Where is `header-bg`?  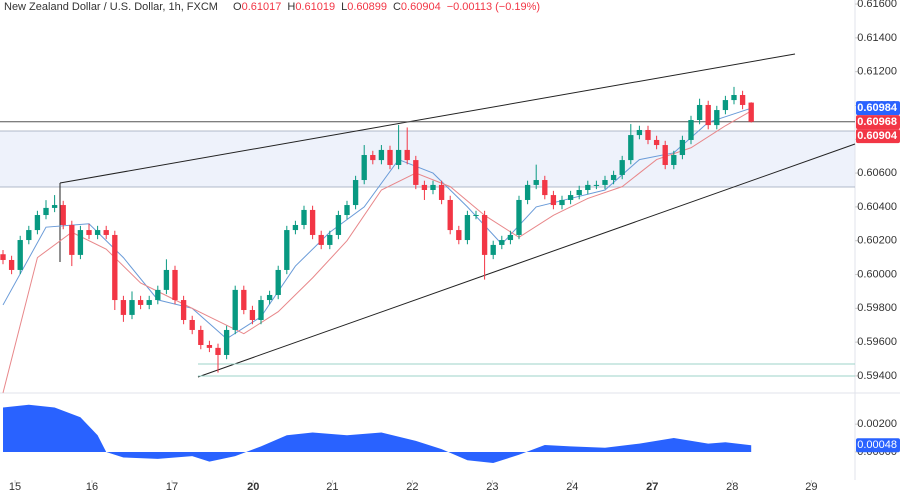
header-bg is located at coordinates (260, 7).